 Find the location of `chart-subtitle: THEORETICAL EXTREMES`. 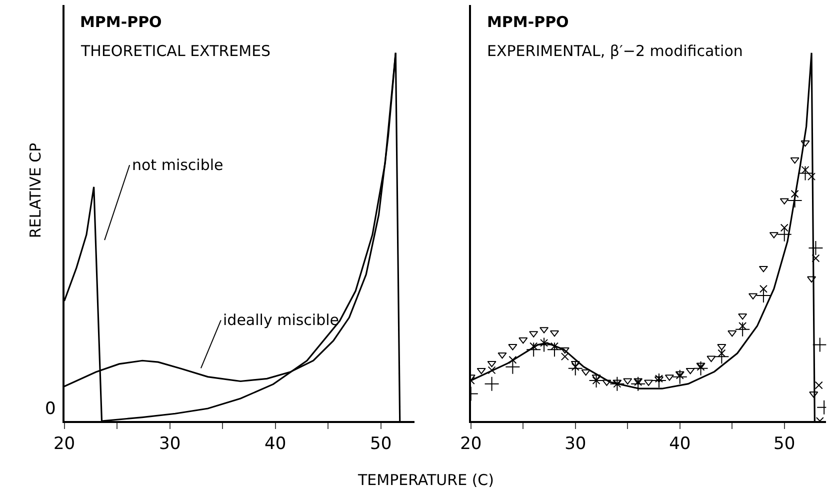

chart-subtitle: THEORETICAL EXTREMES is located at coordinates (175, 51).